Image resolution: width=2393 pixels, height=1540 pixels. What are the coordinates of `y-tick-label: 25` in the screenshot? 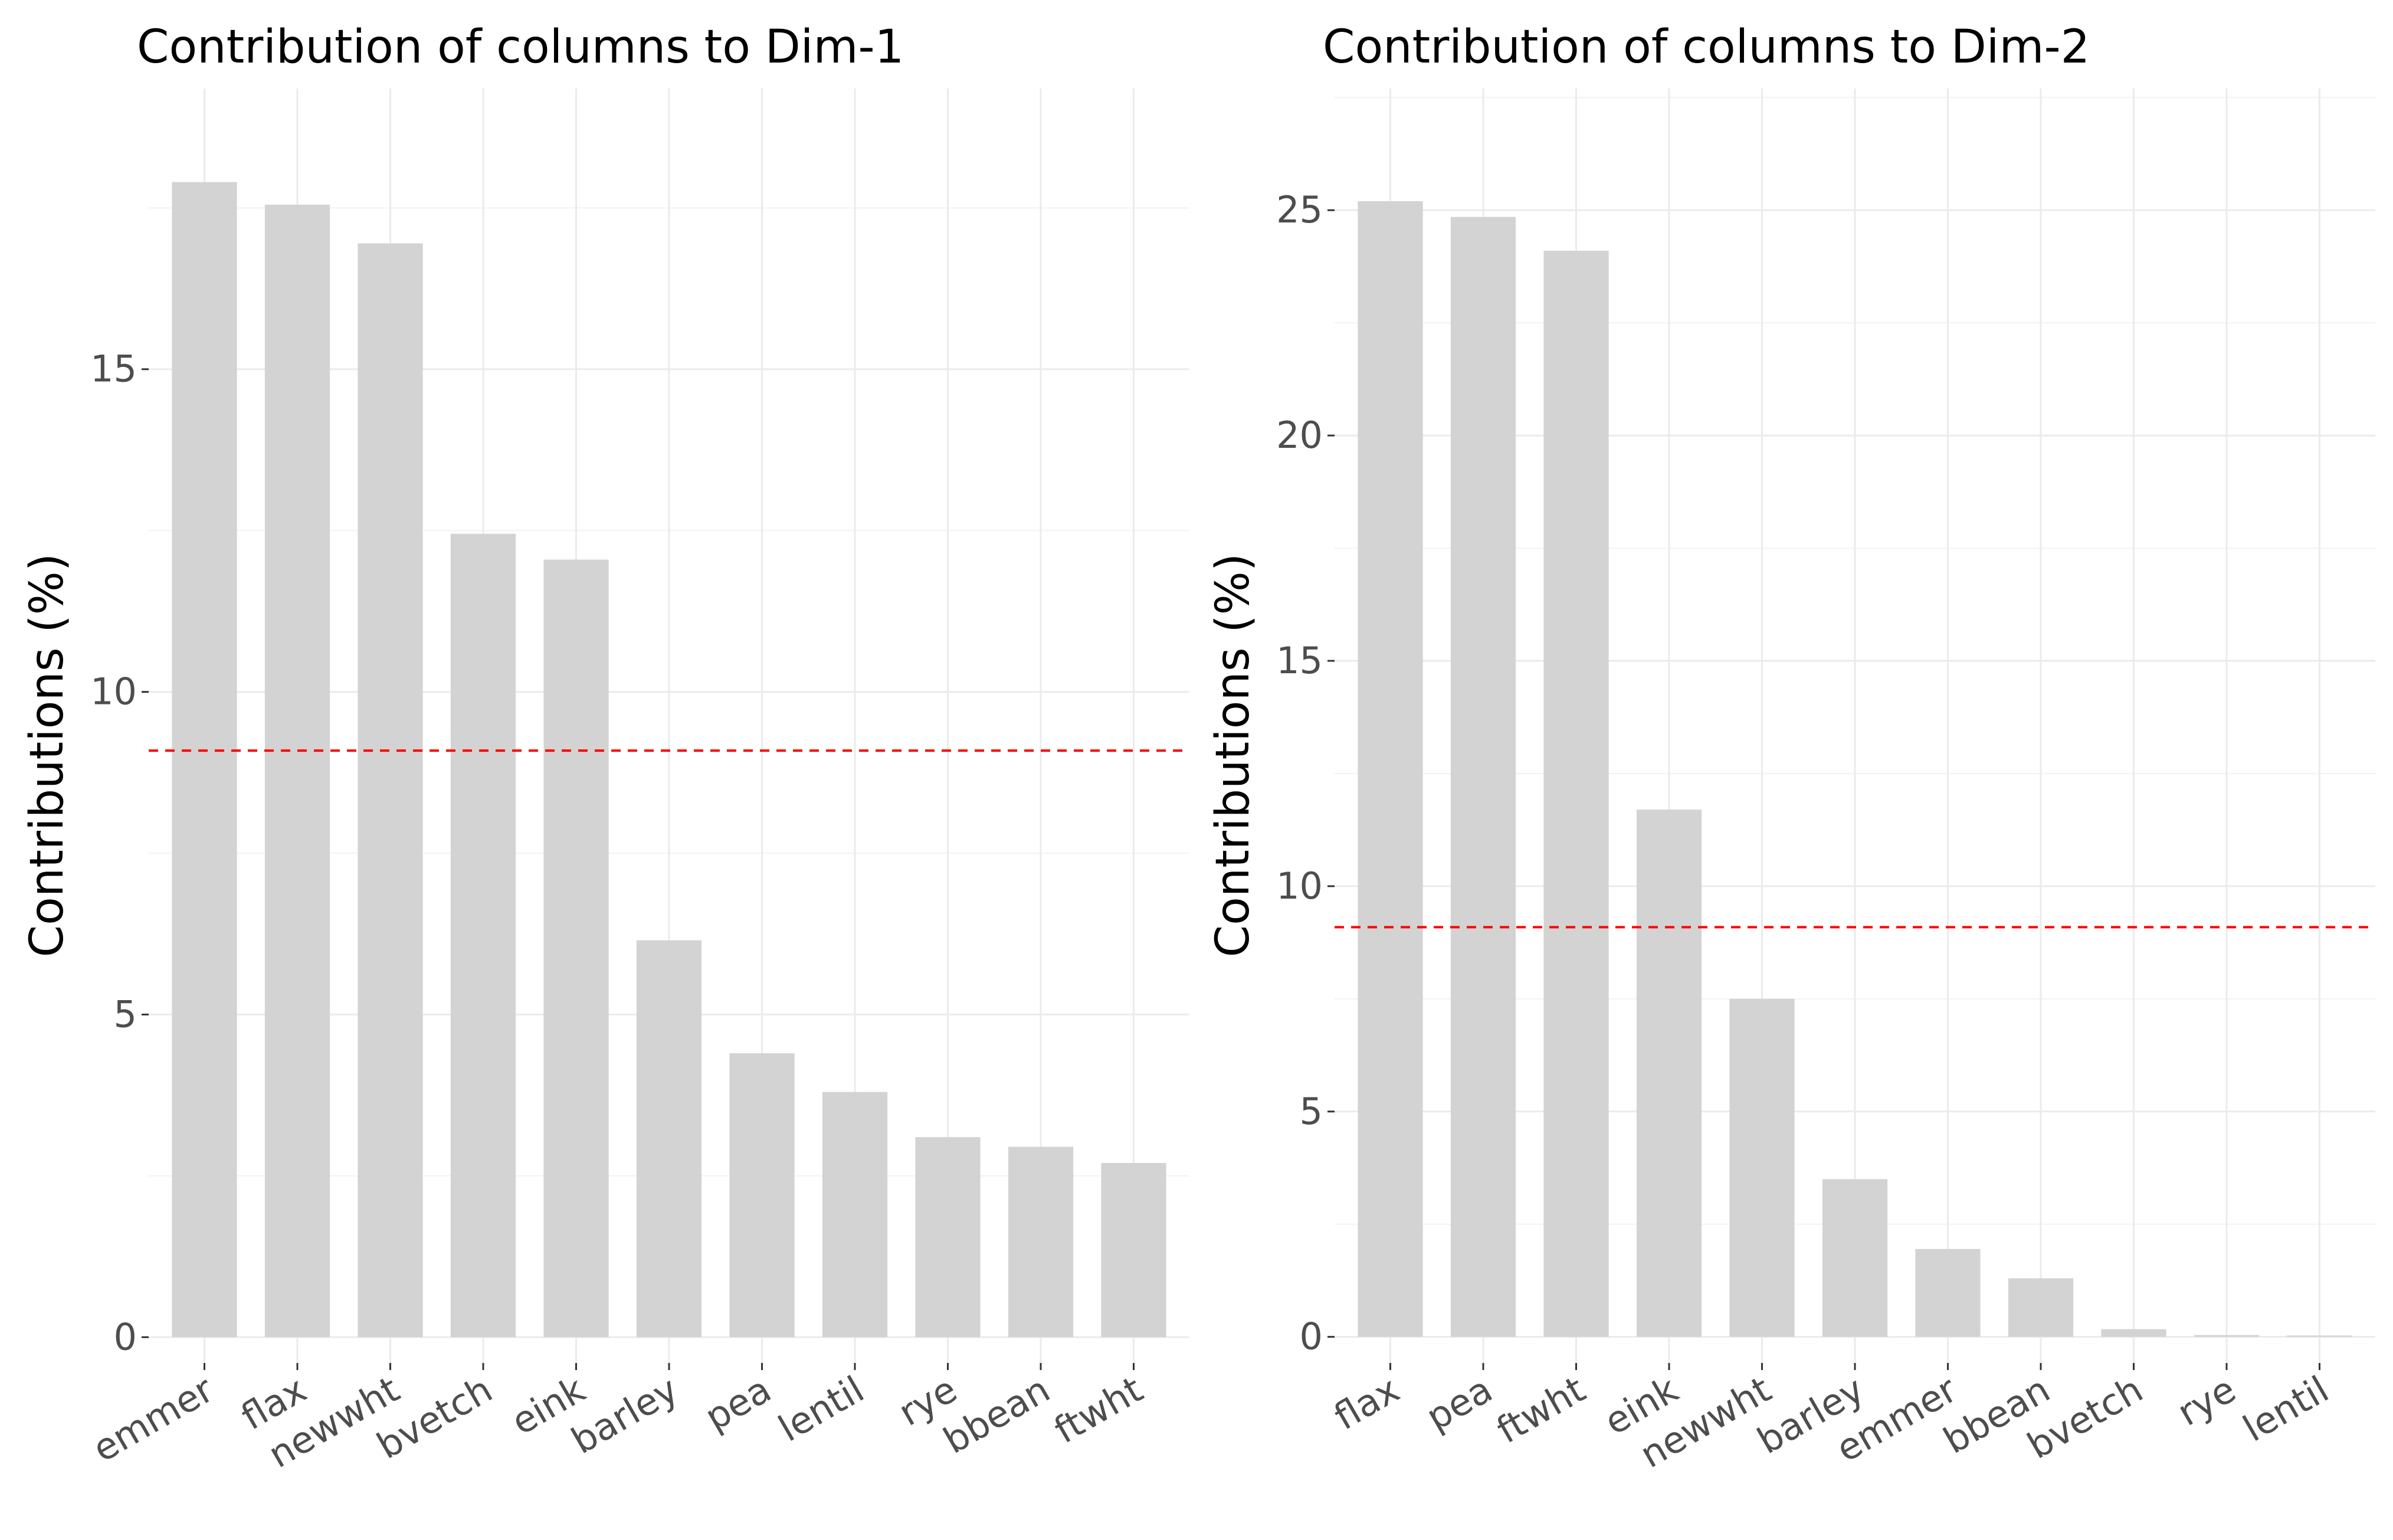 It's located at (1299, 209).